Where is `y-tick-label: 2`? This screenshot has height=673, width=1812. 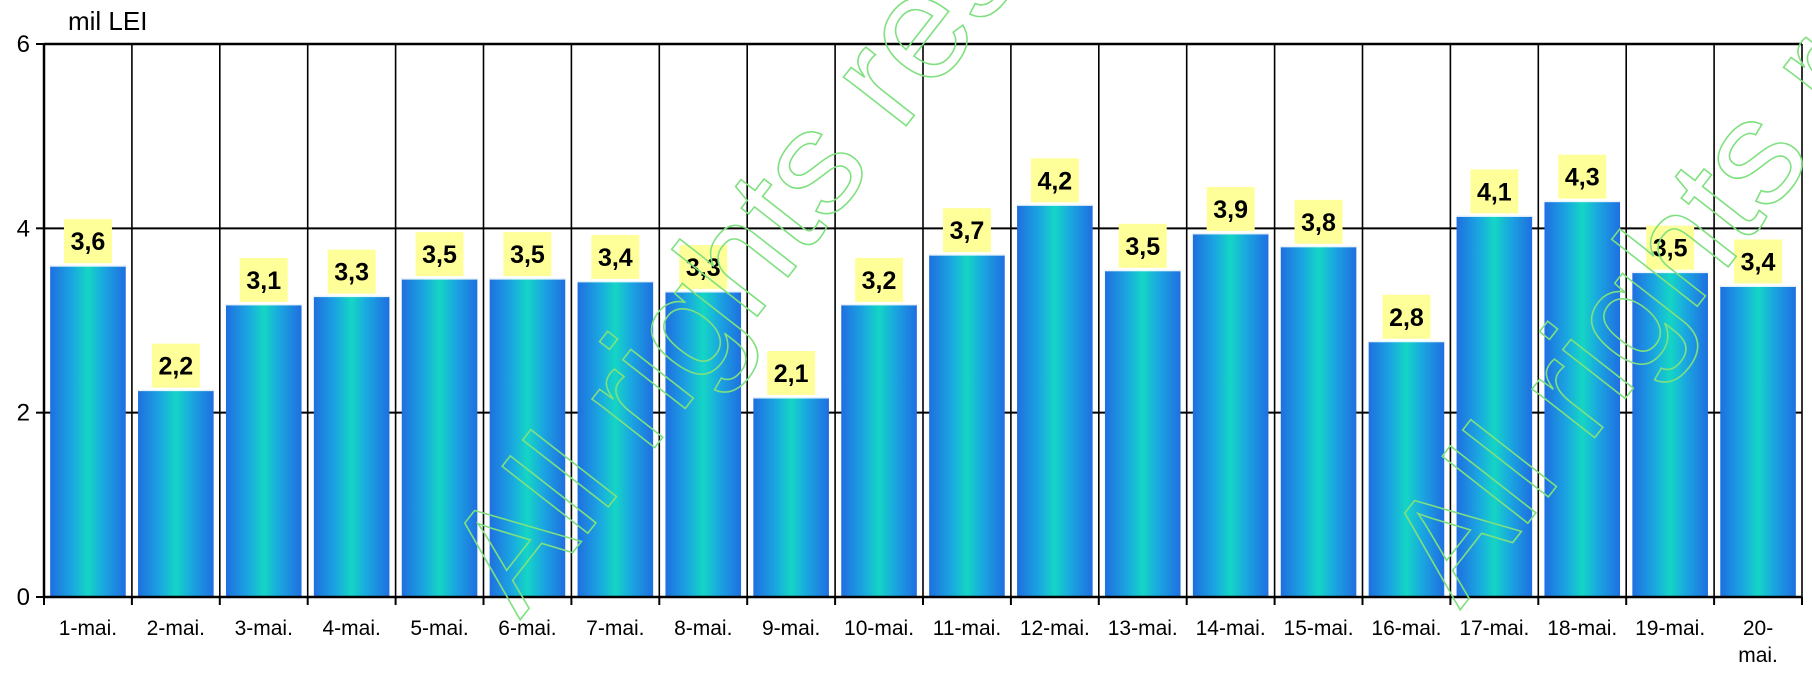 y-tick-label: 2 is located at coordinates (23, 413).